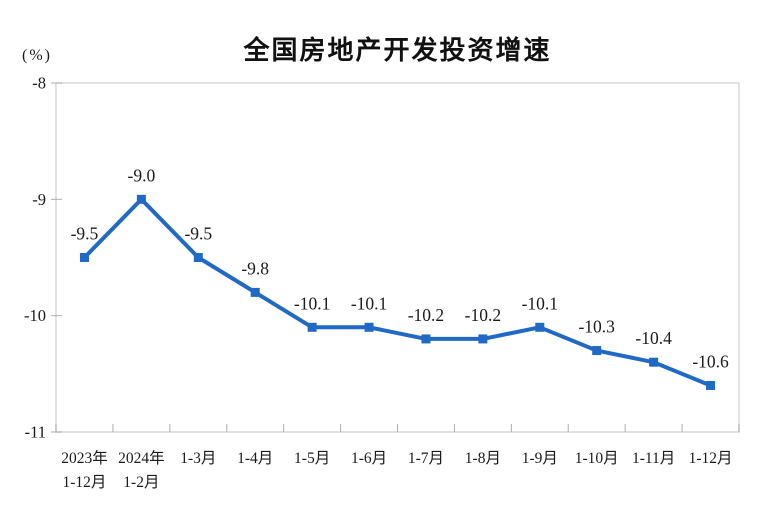 This screenshot has height=523, width=763. What do you see at coordinates (312, 458) in the screenshot?
I see `x-axis-label: 1-5月` at bounding box center [312, 458].